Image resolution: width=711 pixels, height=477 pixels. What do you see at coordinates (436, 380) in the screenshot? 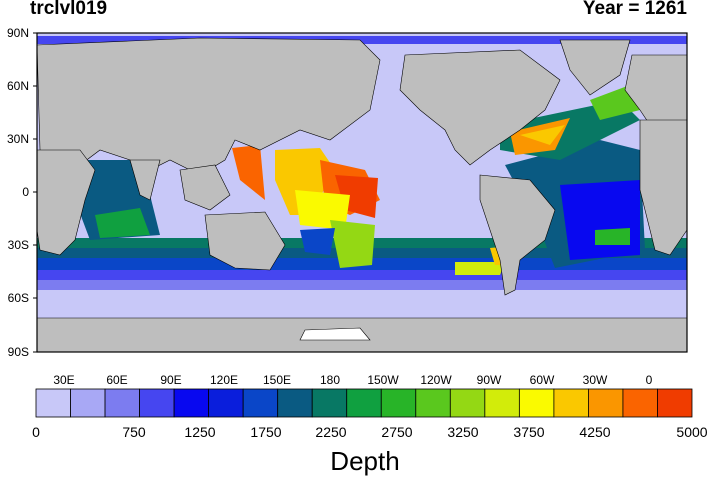
I see `lon-label: 120W` at bounding box center [436, 380].